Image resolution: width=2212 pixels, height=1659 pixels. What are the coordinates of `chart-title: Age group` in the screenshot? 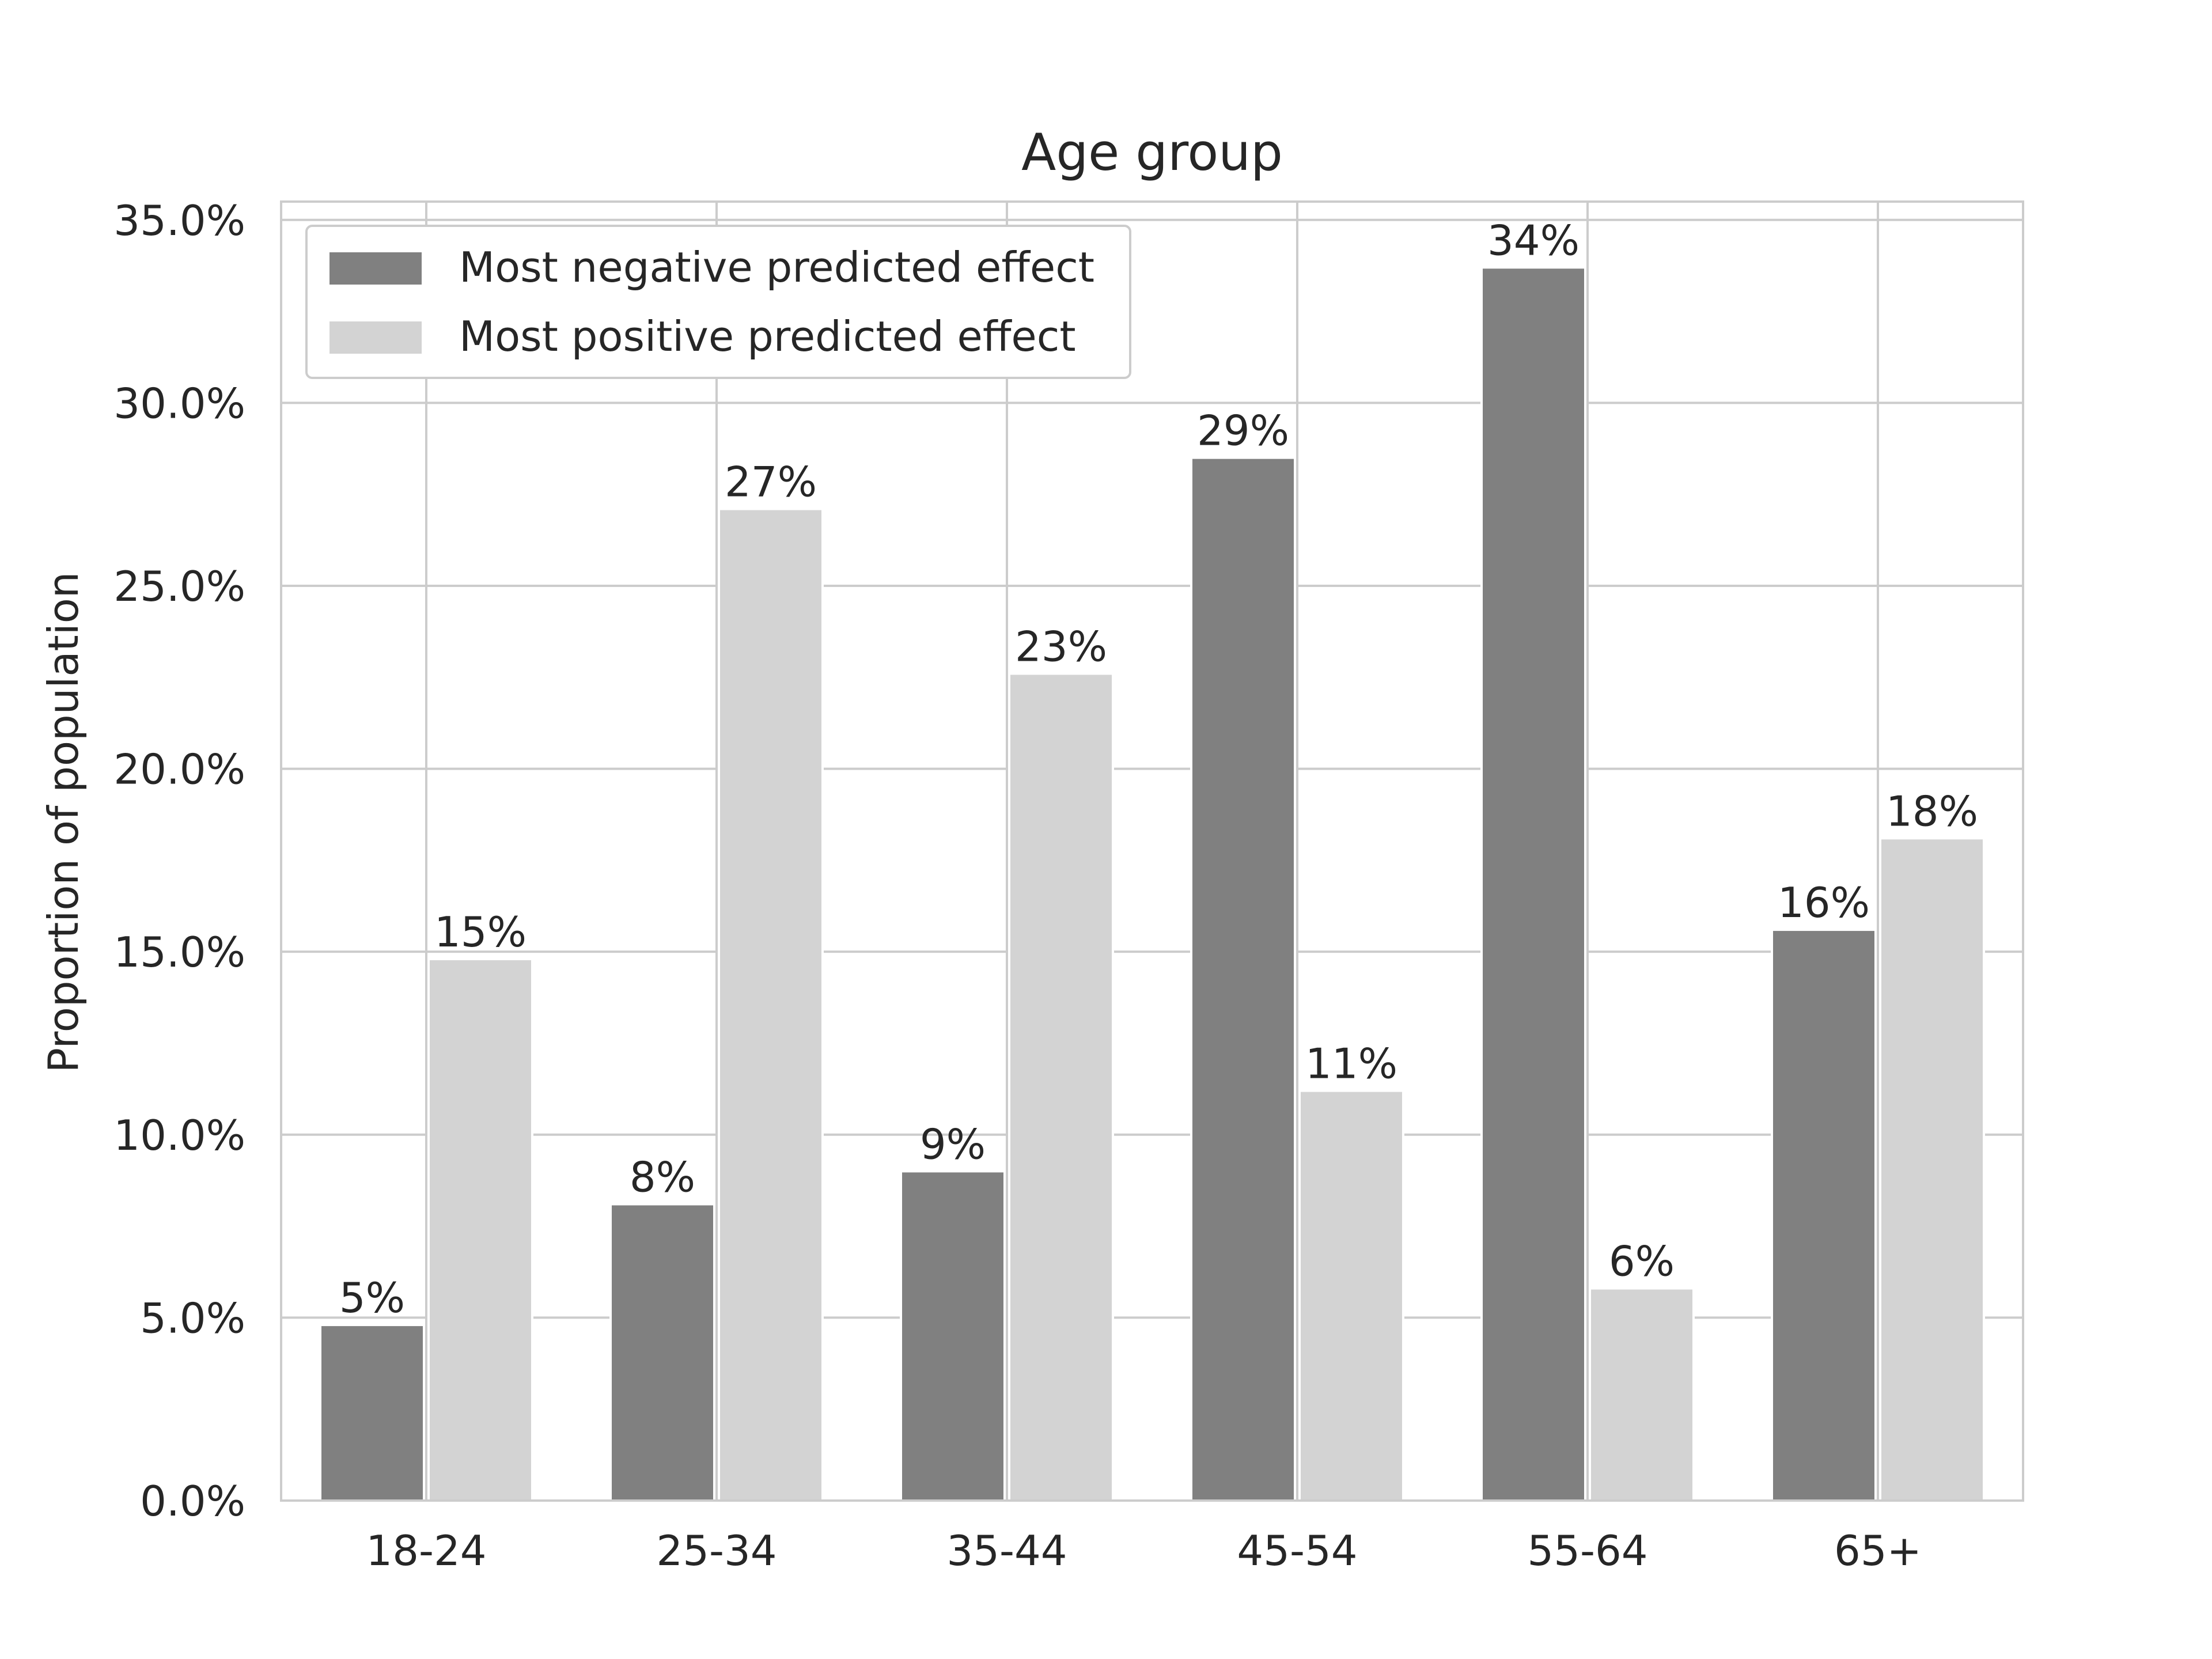 It's located at (1152, 152).